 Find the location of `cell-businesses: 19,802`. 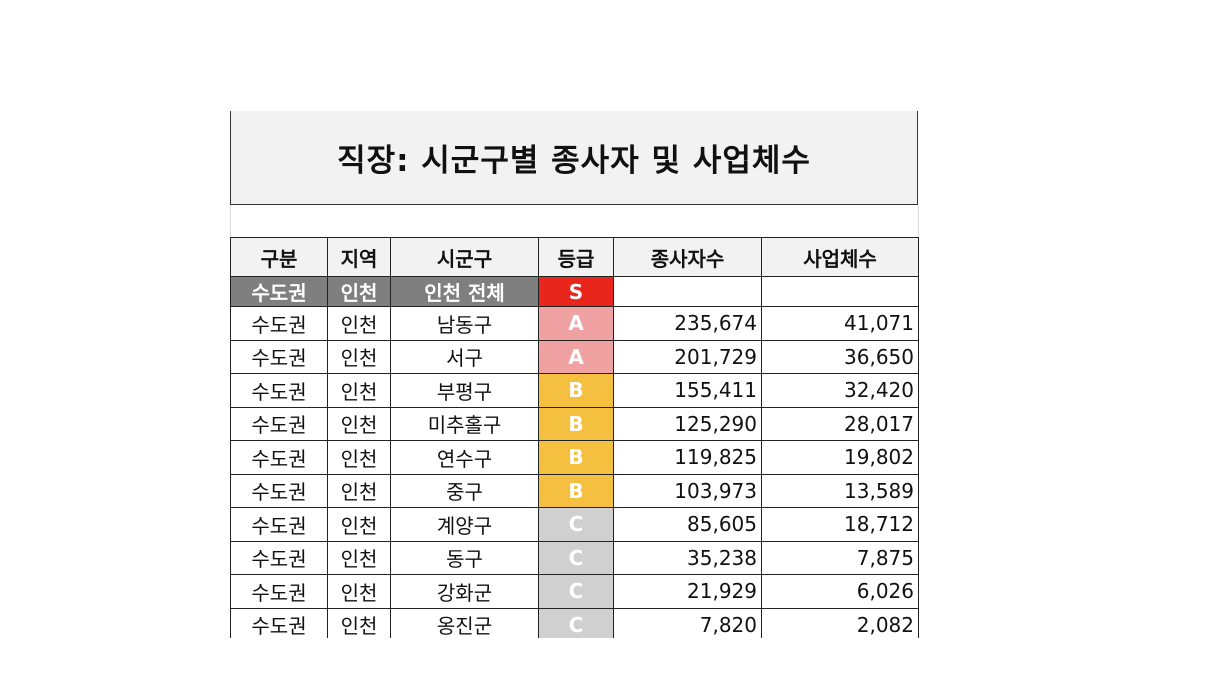

cell-businesses: 19,802 is located at coordinates (840, 457).